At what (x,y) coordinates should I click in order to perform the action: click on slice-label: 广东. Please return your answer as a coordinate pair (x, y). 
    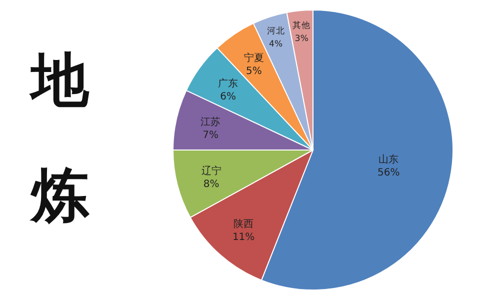
    Looking at the image, I should click on (228, 83).